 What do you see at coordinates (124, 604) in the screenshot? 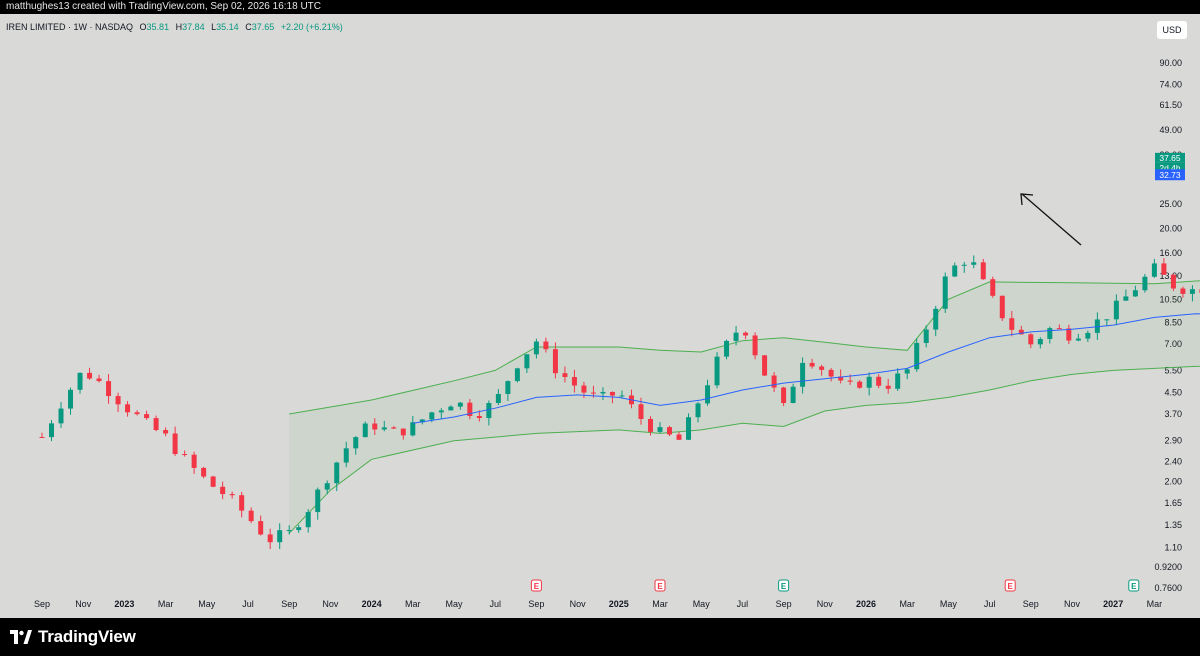
I see `x-tick-label: 2023` at bounding box center [124, 604].